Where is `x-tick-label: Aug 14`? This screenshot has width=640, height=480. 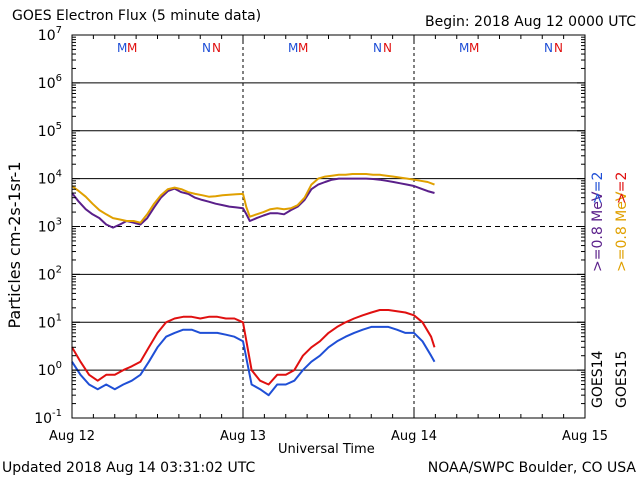
x-tick-label: Aug 14 is located at coordinates (414, 436).